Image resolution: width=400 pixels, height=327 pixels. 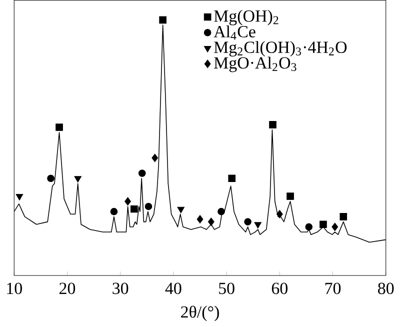 I want to click on x-tick-label: 10, so click(x=14, y=288).